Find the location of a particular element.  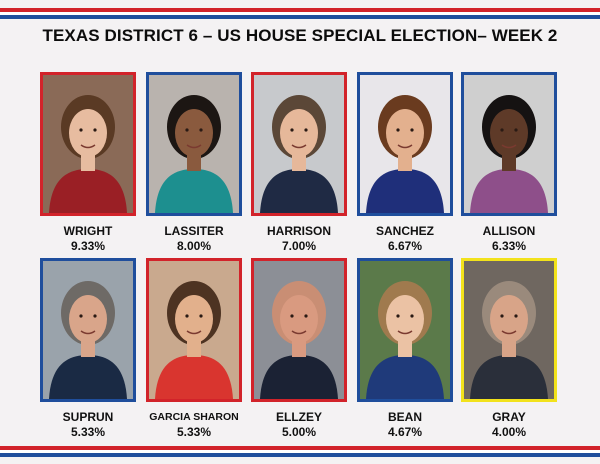

candidate-card: LASSITER 8.00% is located at coordinates (194, 163).